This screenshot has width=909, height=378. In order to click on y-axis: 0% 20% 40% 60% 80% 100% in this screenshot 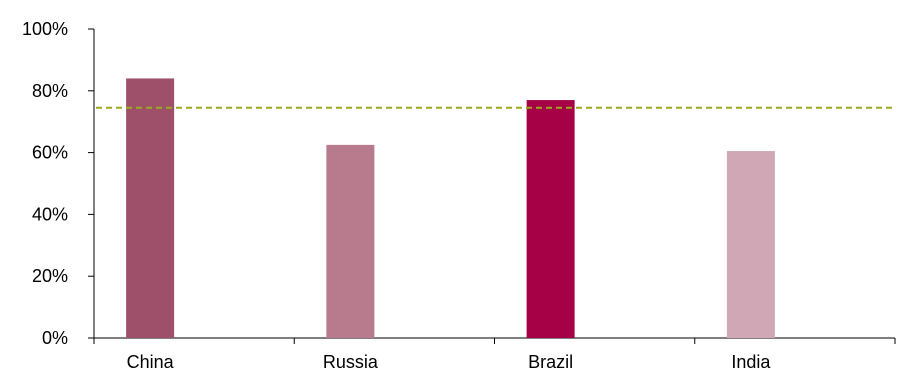, I will do `click(58, 183)`.